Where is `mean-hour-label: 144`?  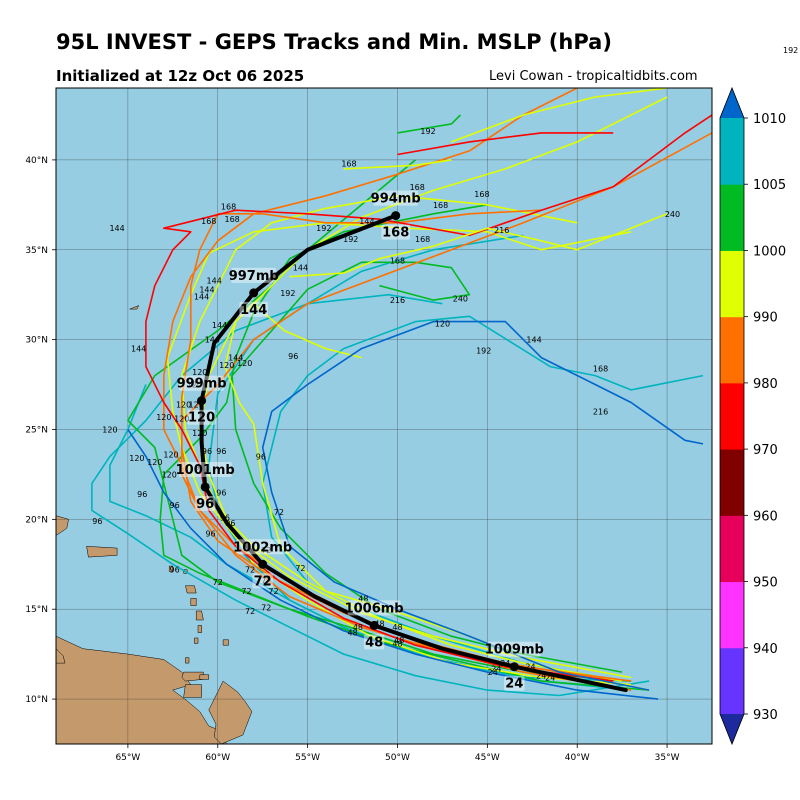 mean-hour-label: 144 is located at coordinates (253, 310).